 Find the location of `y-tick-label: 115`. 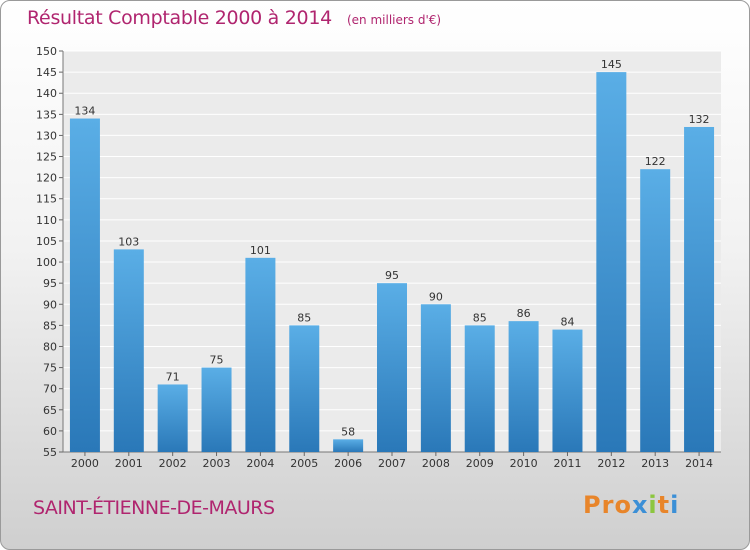

y-tick-label: 115 is located at coordinates (46, 199).